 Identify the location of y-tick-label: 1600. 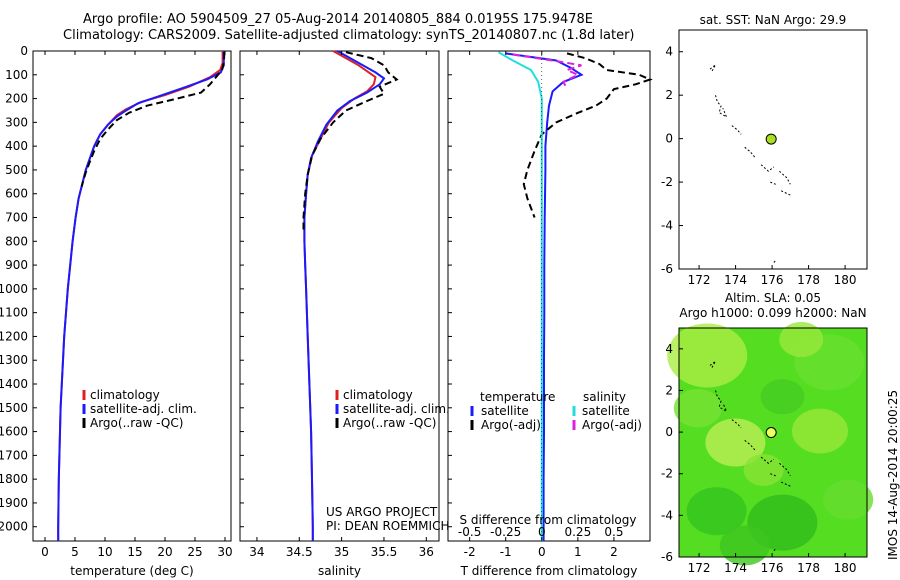
(14, 432).